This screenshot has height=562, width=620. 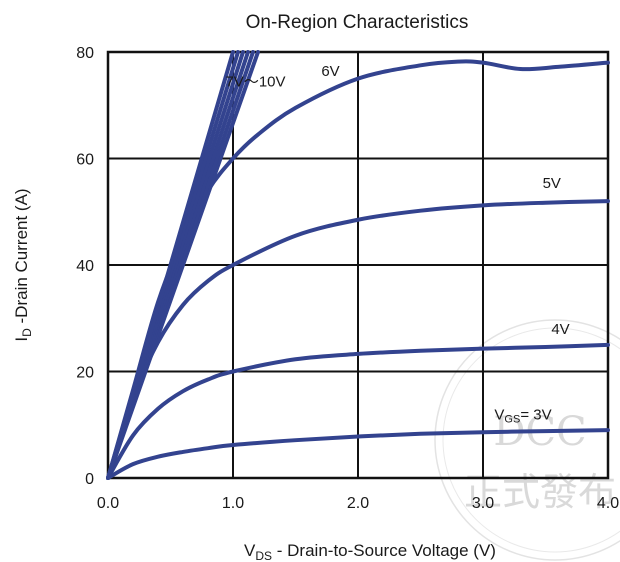 What do you see at coordinates (483, 503) in the screenshot?
I see `x-tick-label: 3.0` at bounding box center [483, 503].